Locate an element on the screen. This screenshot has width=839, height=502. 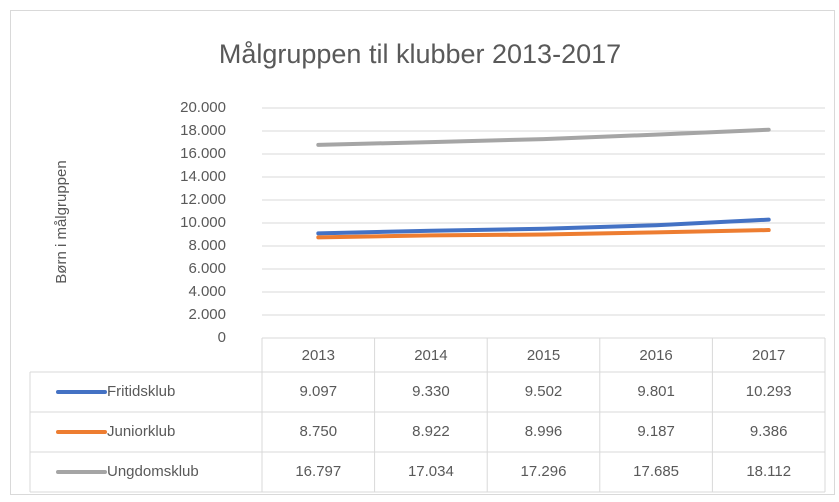
y-tick-label: 16.000 is located at coordinates (203, 153).